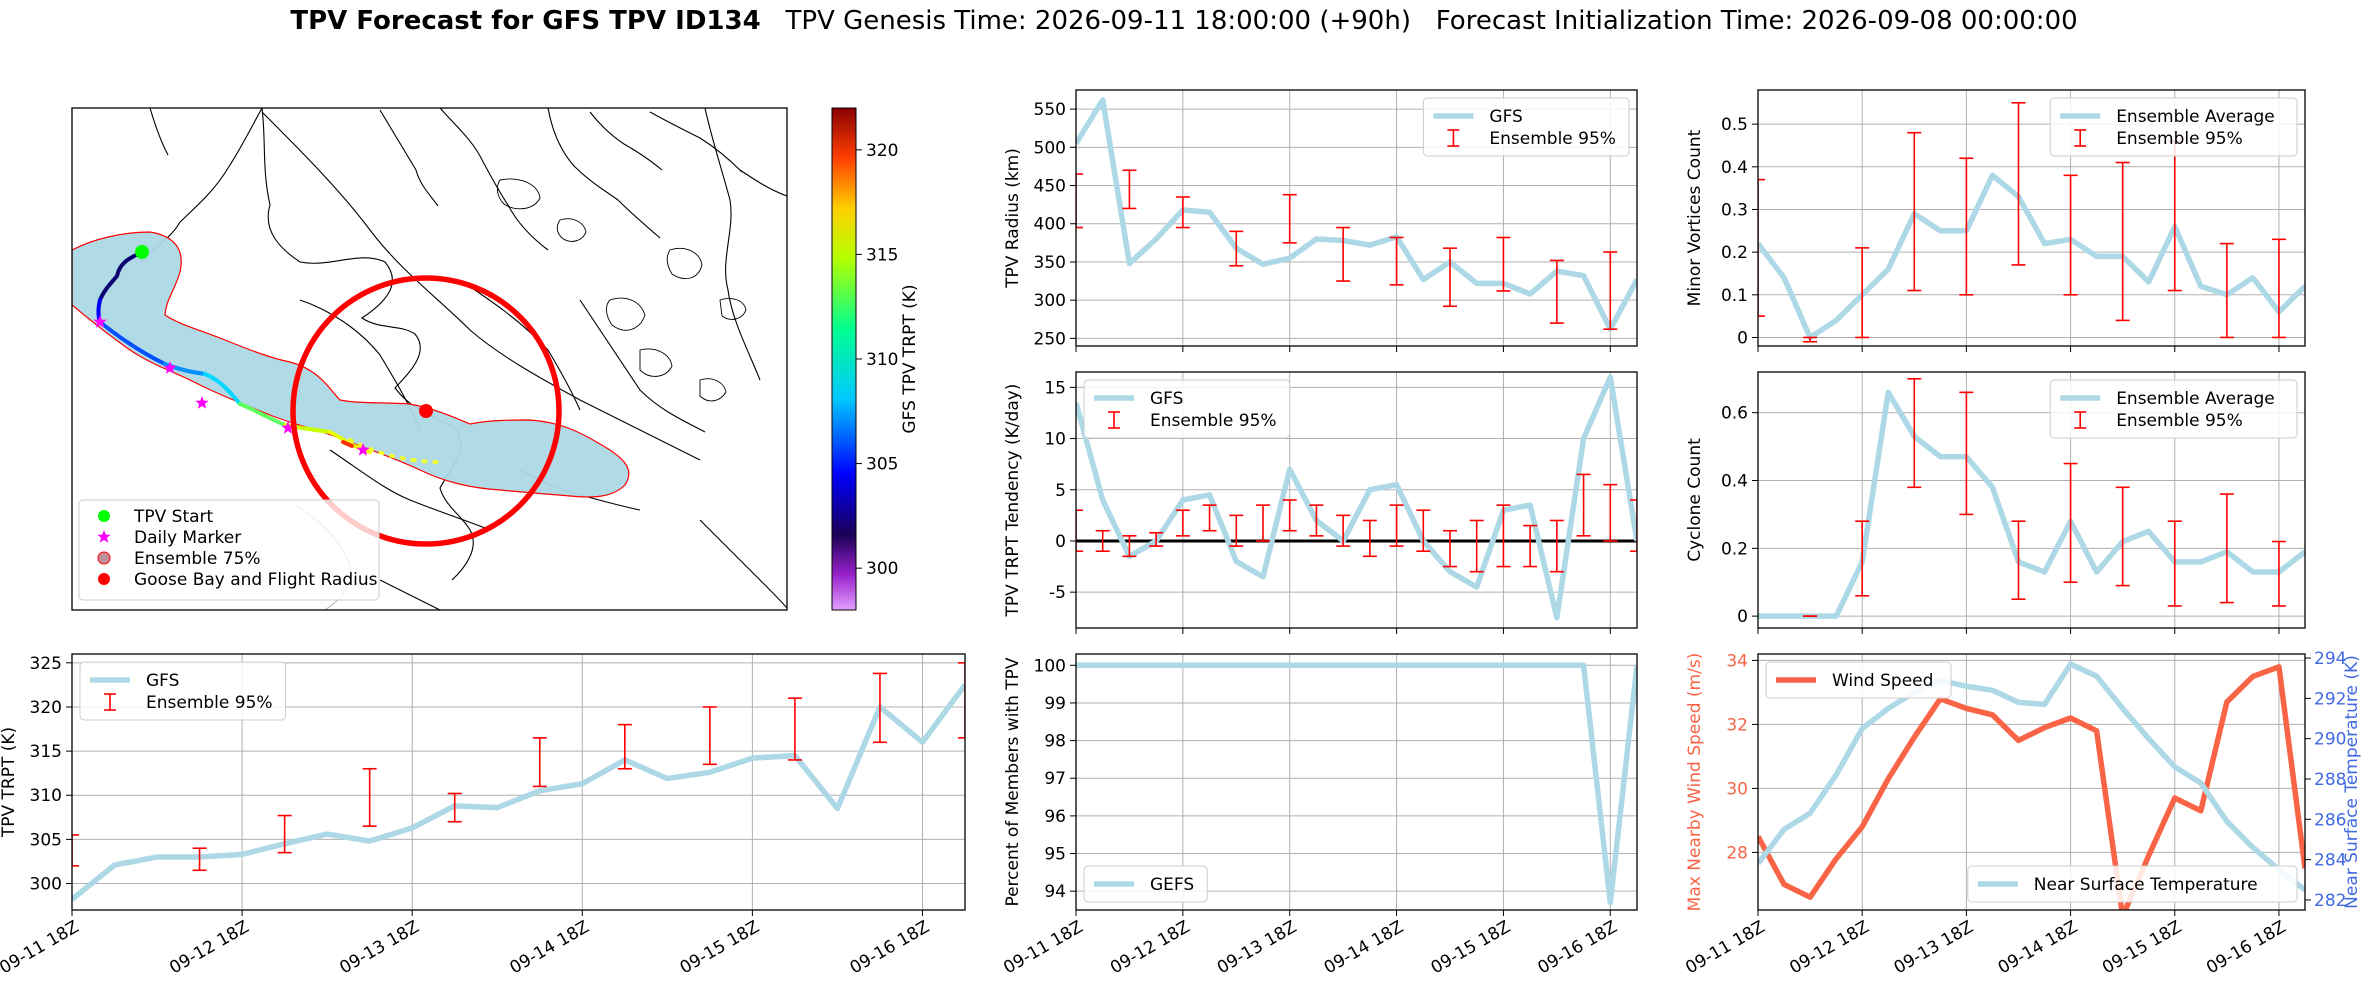  Describe the element at coordinates (1060, 491) in the screenshot. I see `y-tick-label: 5` at that location.